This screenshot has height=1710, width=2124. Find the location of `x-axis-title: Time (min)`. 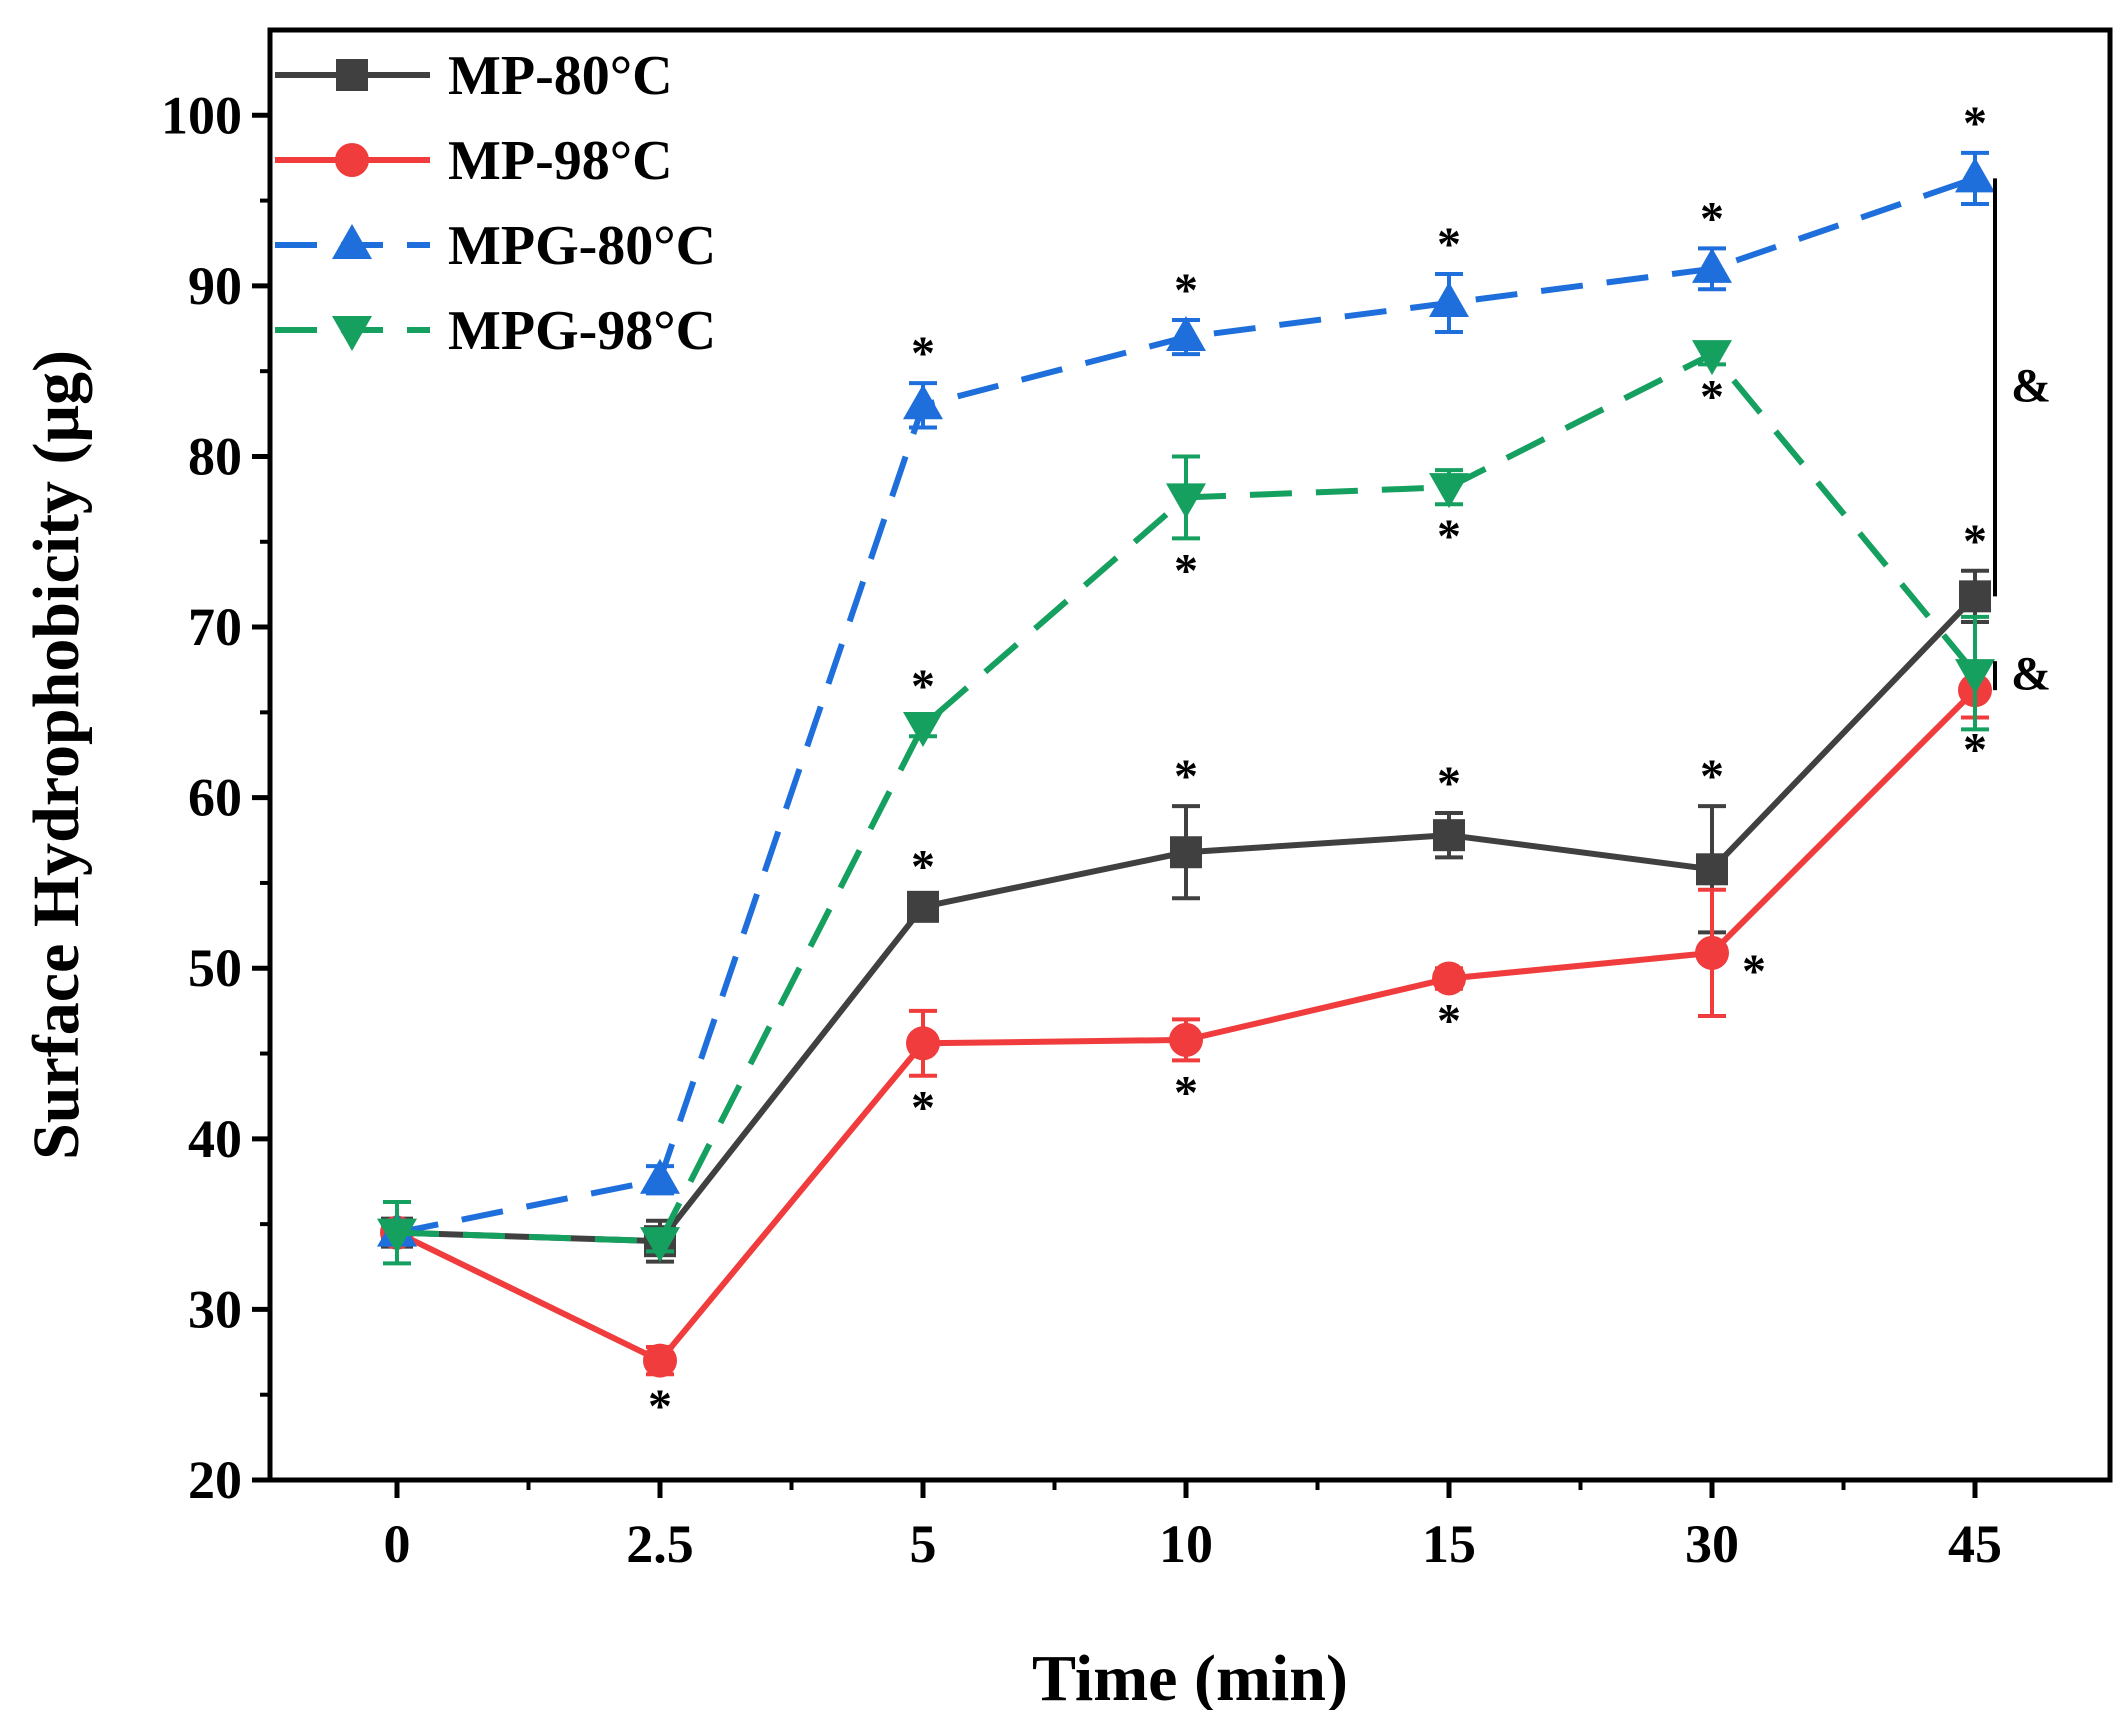

x-axis-title: Time (min) is located at coordinates (1190, 1676).